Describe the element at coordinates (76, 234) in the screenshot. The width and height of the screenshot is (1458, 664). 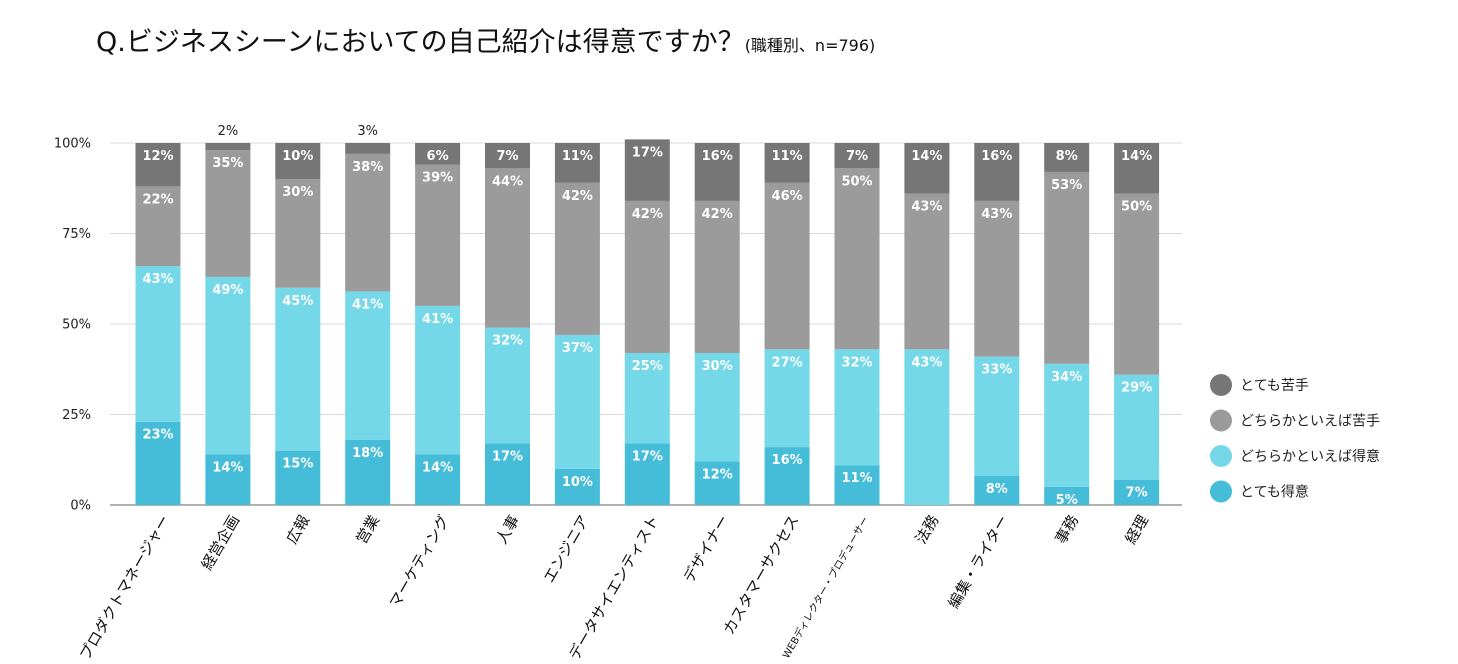
I see `y-tick-label: 75%` at that location.